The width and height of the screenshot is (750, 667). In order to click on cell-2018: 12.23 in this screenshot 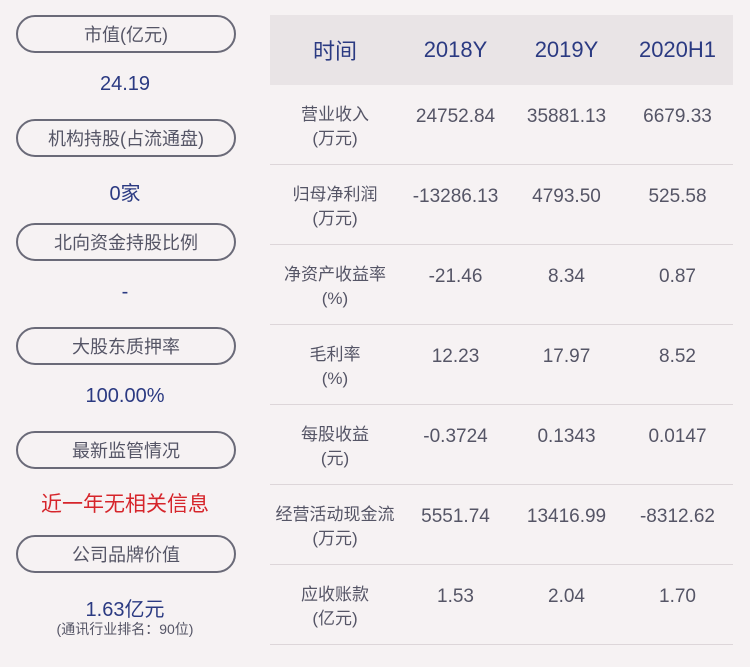, I will do `click(455, 356)`.